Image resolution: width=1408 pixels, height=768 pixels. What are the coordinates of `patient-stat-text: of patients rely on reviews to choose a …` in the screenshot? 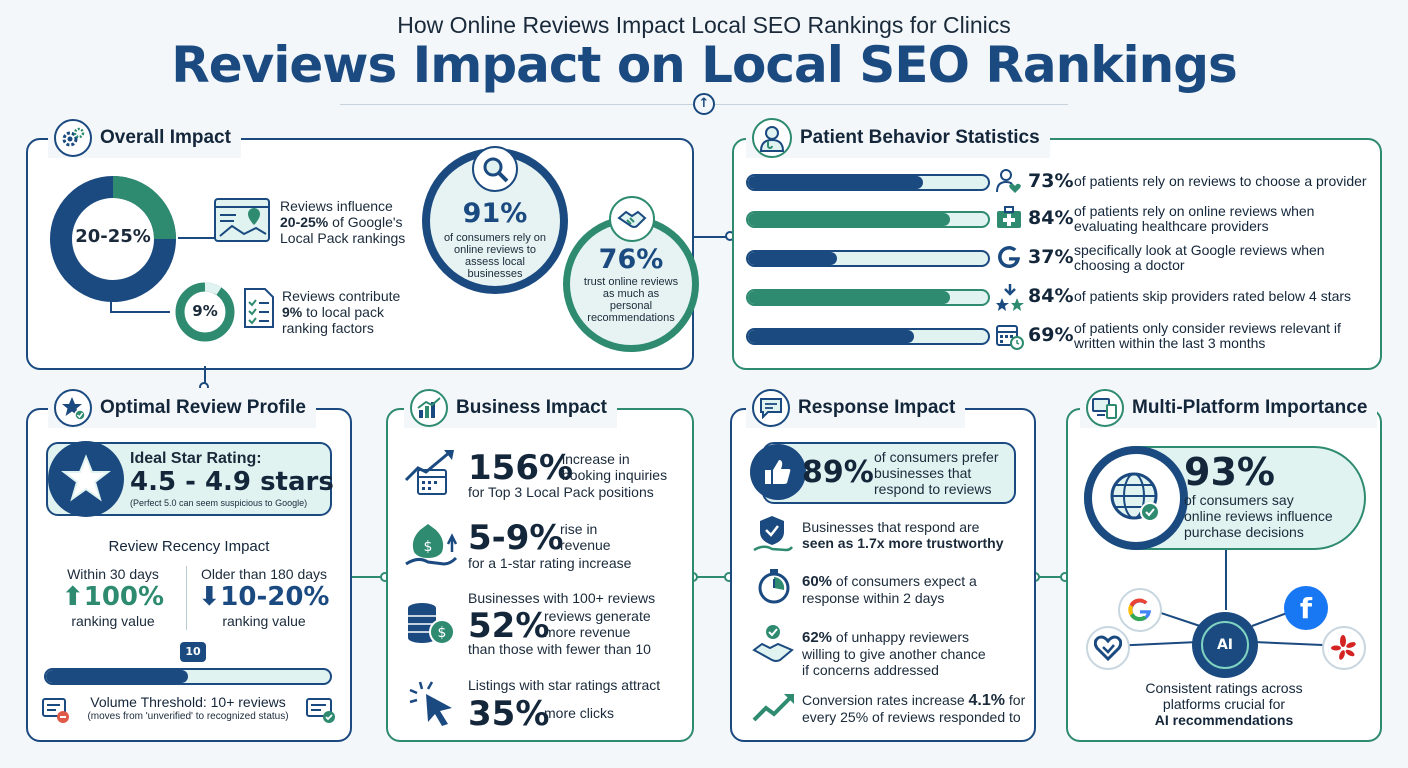 It's located at (1224, 181).